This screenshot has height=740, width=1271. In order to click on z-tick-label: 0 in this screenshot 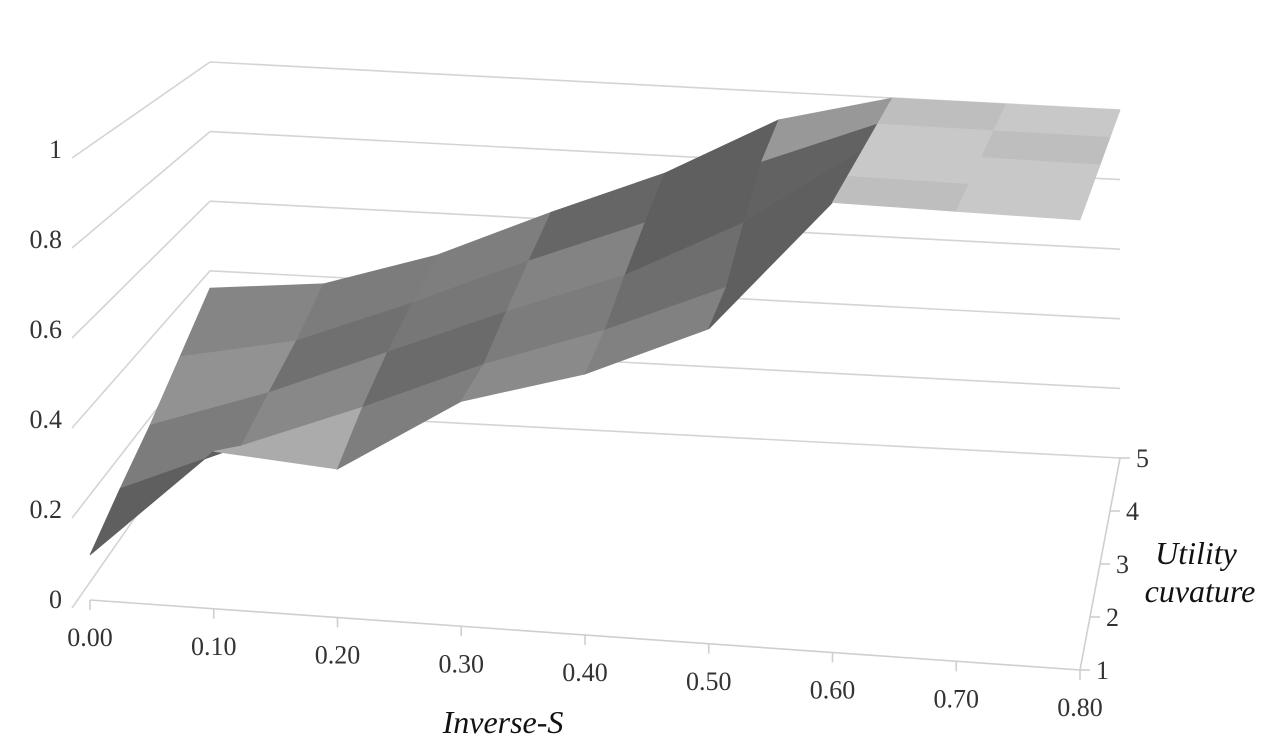, I will do `click(55, 599)`.